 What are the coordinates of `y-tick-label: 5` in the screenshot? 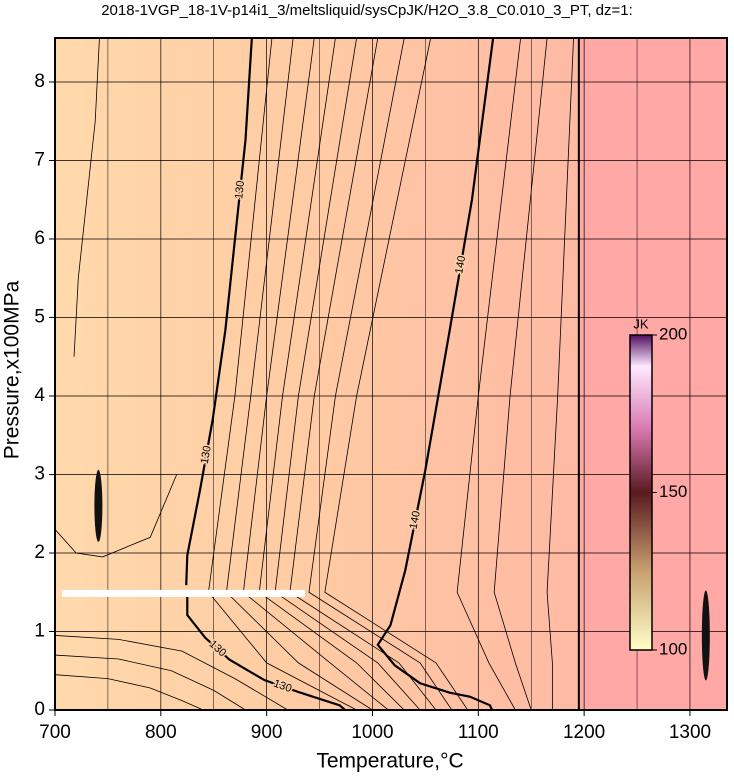 It's located at (39, 316).